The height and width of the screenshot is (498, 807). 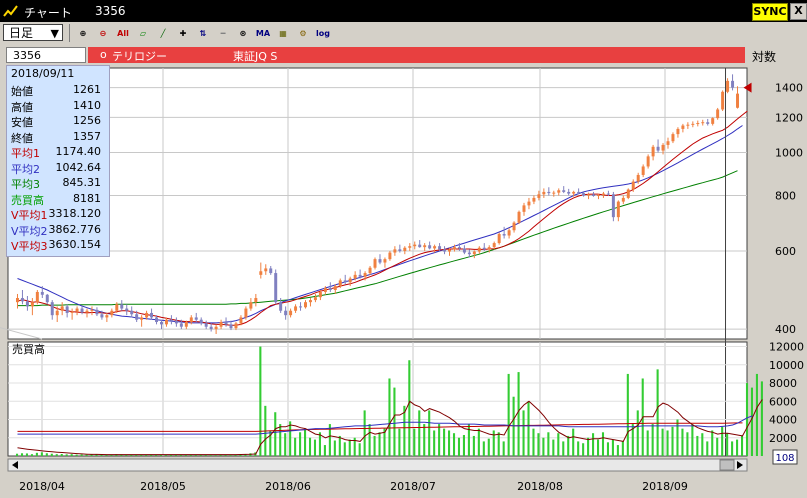 What do you see at coordinates (11, 11) in the screenshot?
I see `chart-app-icon` at bounding box center [11, 11].